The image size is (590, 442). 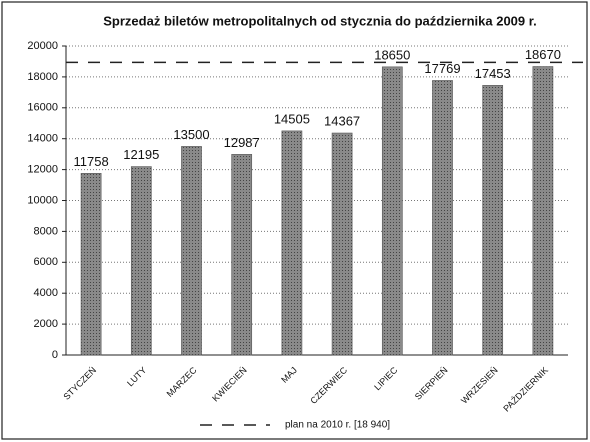 What do you see at coordinates (46, 324) in the screenshot?
I see `y-tick-label: 2000` at bounding box center [46, 324].